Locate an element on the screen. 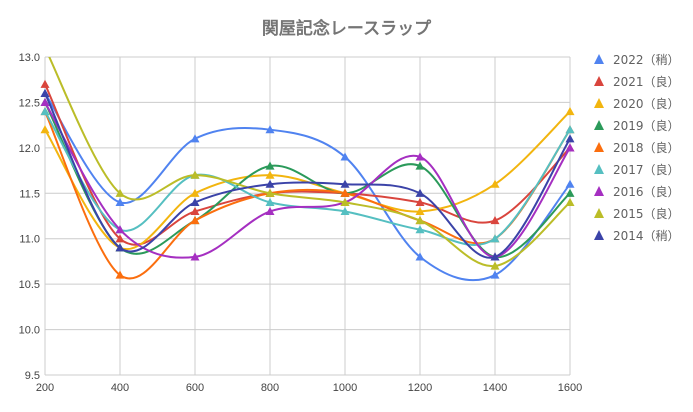 The height and width of the screenshot is (412, 693). legend-item: 2018（良） is located at coordinates (636, 147).